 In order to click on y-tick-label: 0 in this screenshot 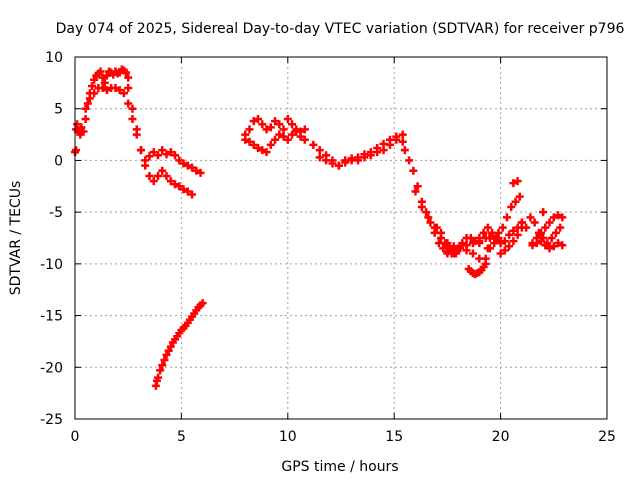, I will do `click(58, 161)`.